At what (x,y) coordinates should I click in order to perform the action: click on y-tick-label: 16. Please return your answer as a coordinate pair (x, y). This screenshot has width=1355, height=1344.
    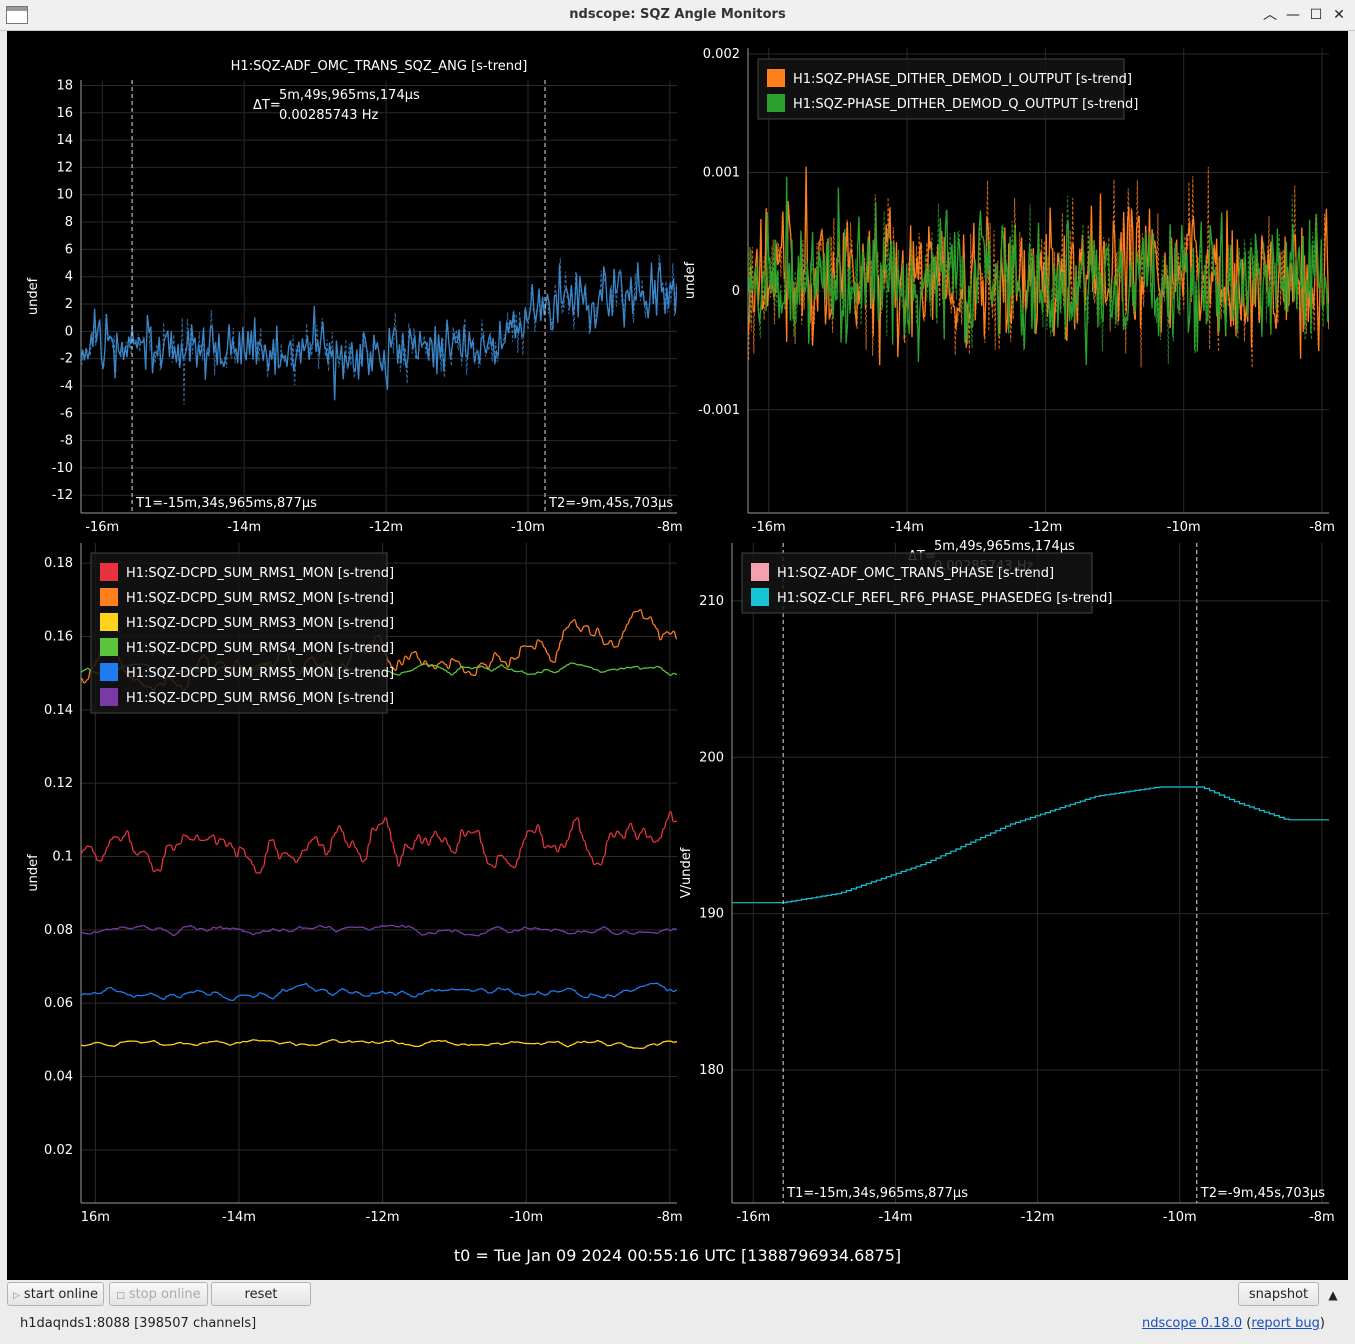
    Looking at the image, I should click on (64, 113).